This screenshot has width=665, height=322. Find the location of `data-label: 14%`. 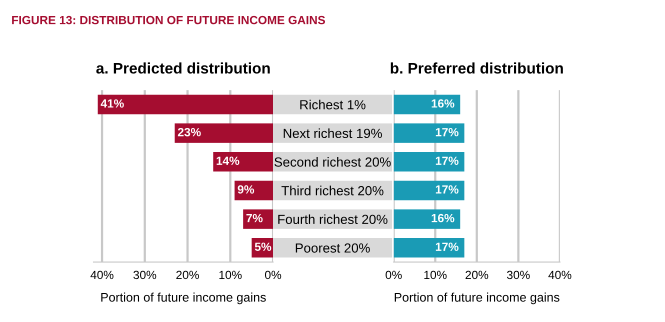

data-label: 14% is located at coordinates (228, 160).